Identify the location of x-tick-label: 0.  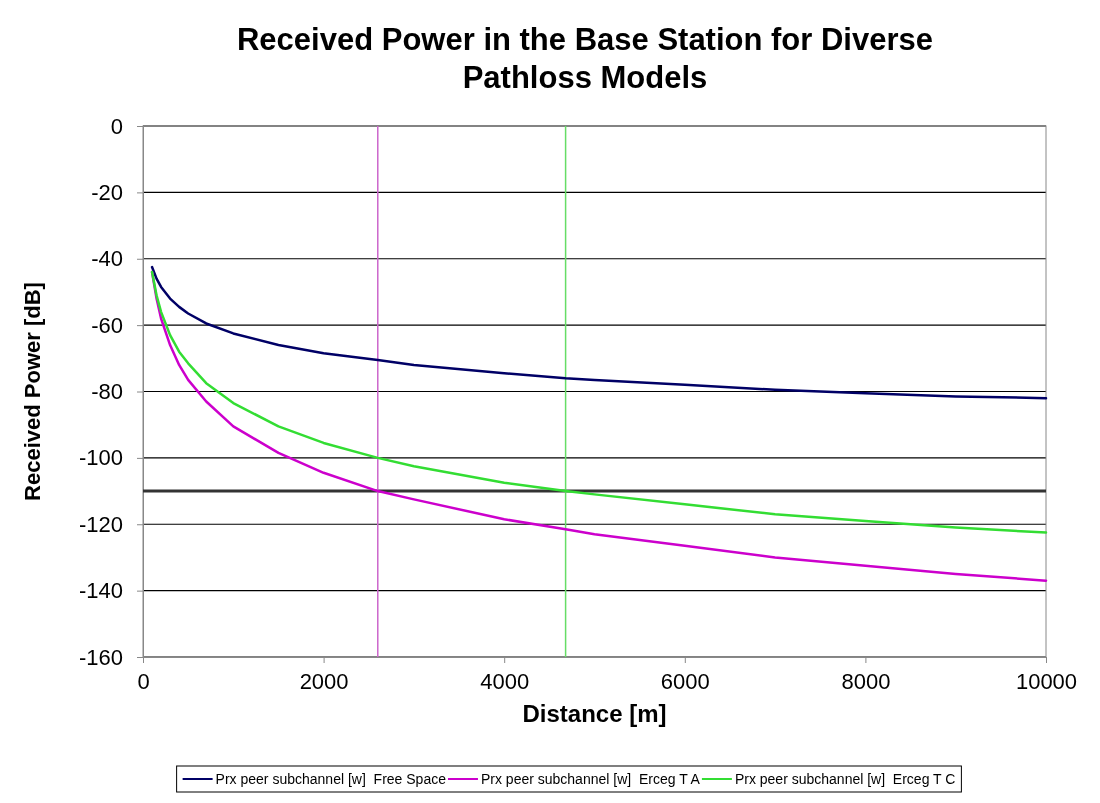
(143, 681).